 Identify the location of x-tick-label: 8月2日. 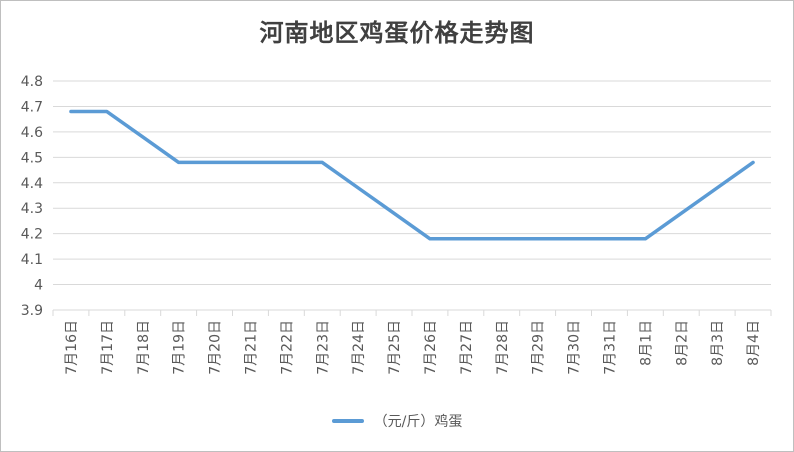
(682, 343).